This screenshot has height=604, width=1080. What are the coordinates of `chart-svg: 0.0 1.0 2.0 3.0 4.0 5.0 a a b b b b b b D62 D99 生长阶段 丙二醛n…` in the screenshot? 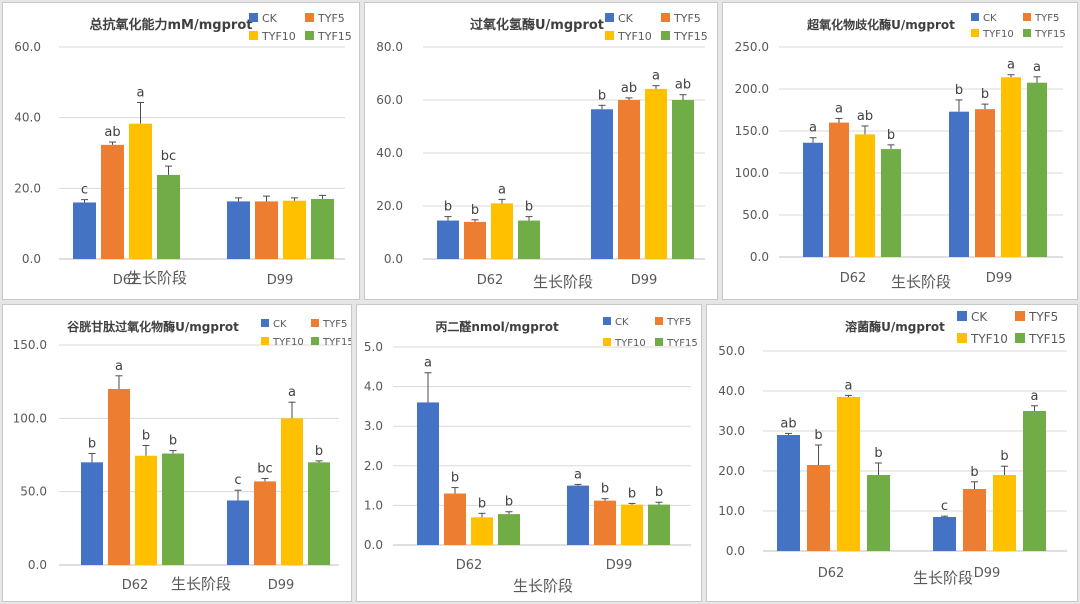 It's located at (531, 456).